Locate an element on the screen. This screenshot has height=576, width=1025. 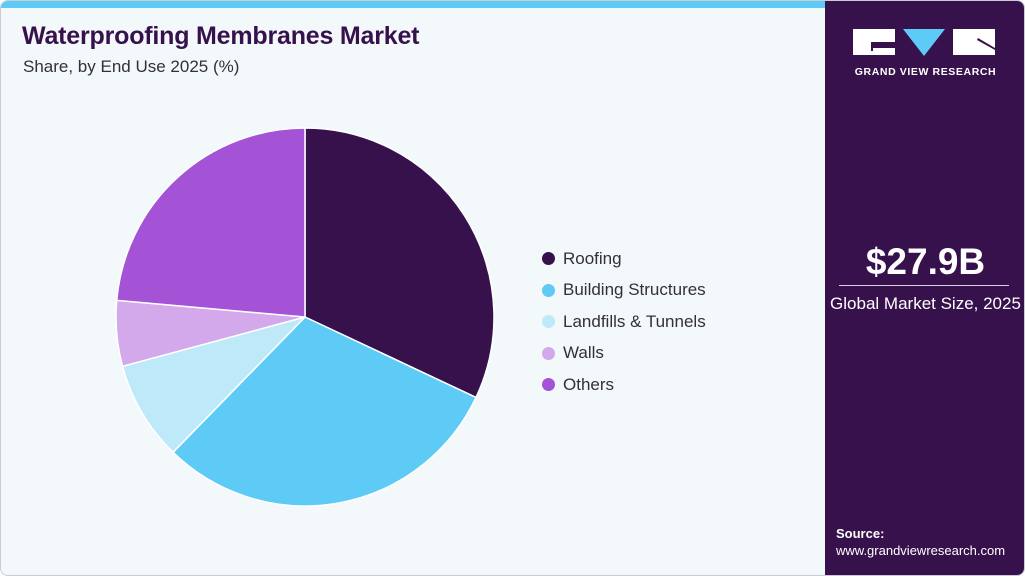
divider is located at coordinates (924, 285).